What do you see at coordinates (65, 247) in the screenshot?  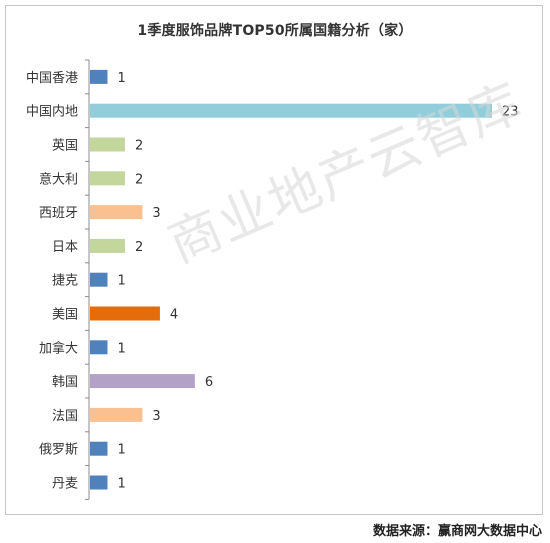 I see `category-label: 日本` at bounding box center [65, 247].